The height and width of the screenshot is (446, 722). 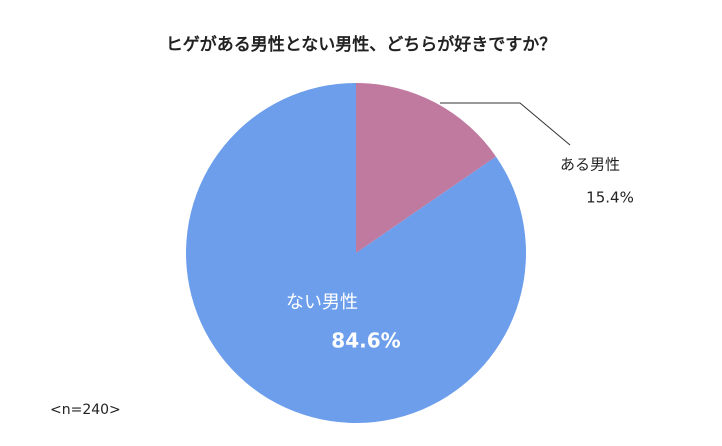 I want to click on value-label: 15.4%, so click(x=610, y=198).